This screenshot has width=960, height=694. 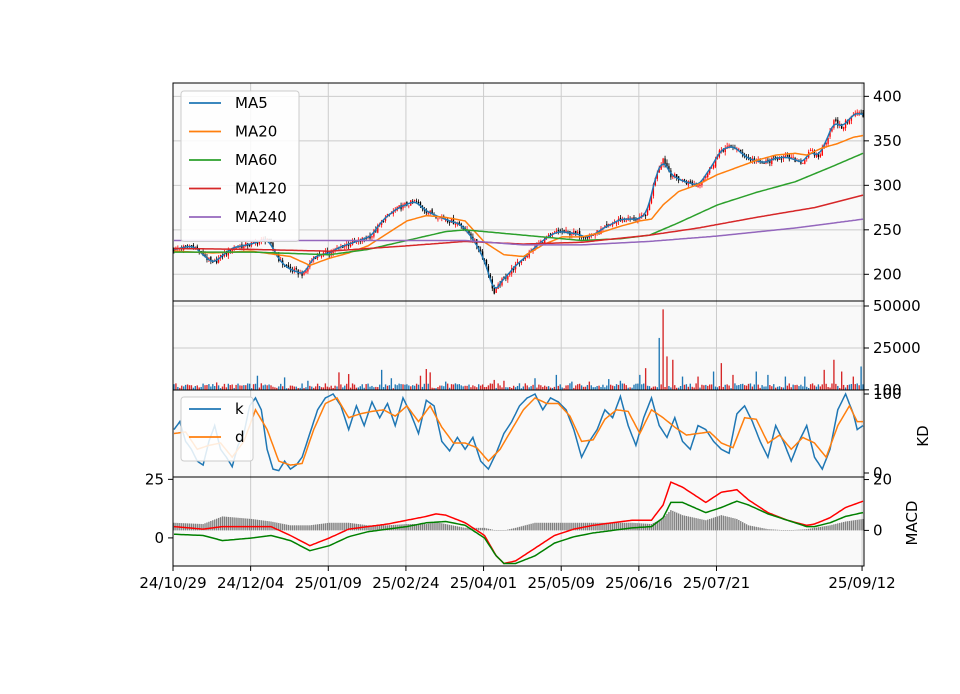 I want to click on price-ytick-label: 250, so click(x=887, y=230).